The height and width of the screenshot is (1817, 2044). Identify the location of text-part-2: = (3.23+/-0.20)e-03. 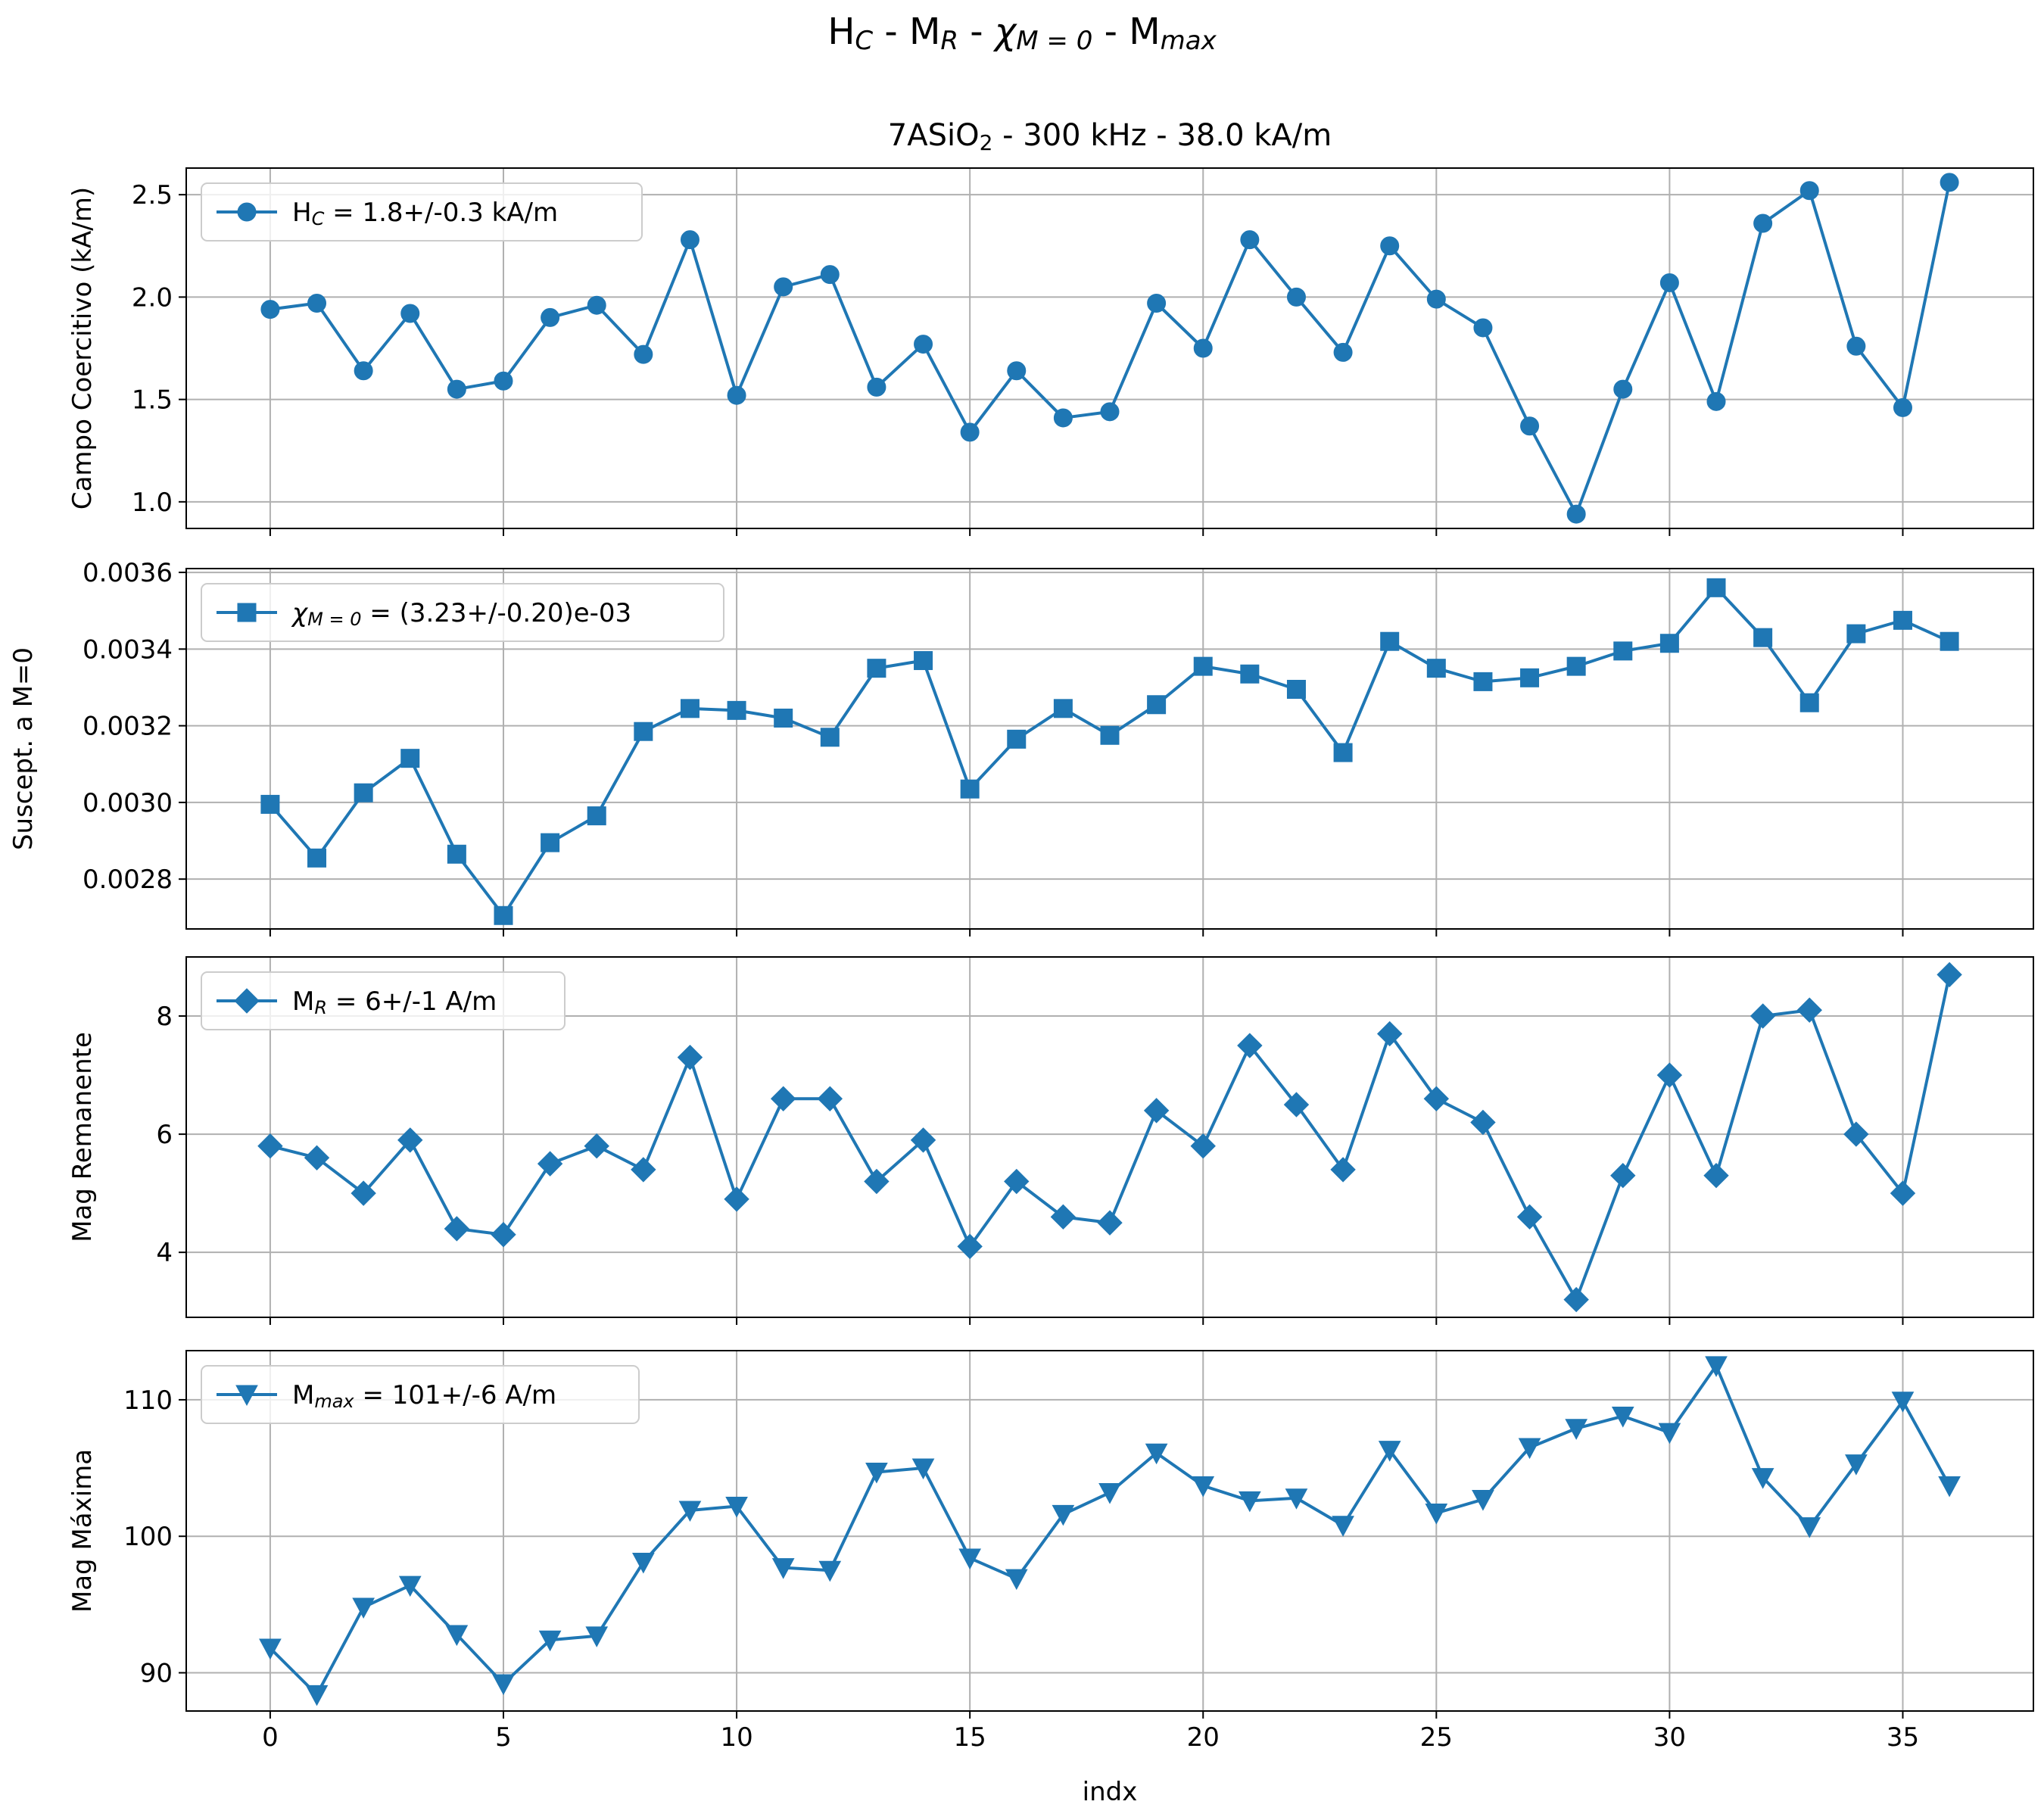
(496, 613).